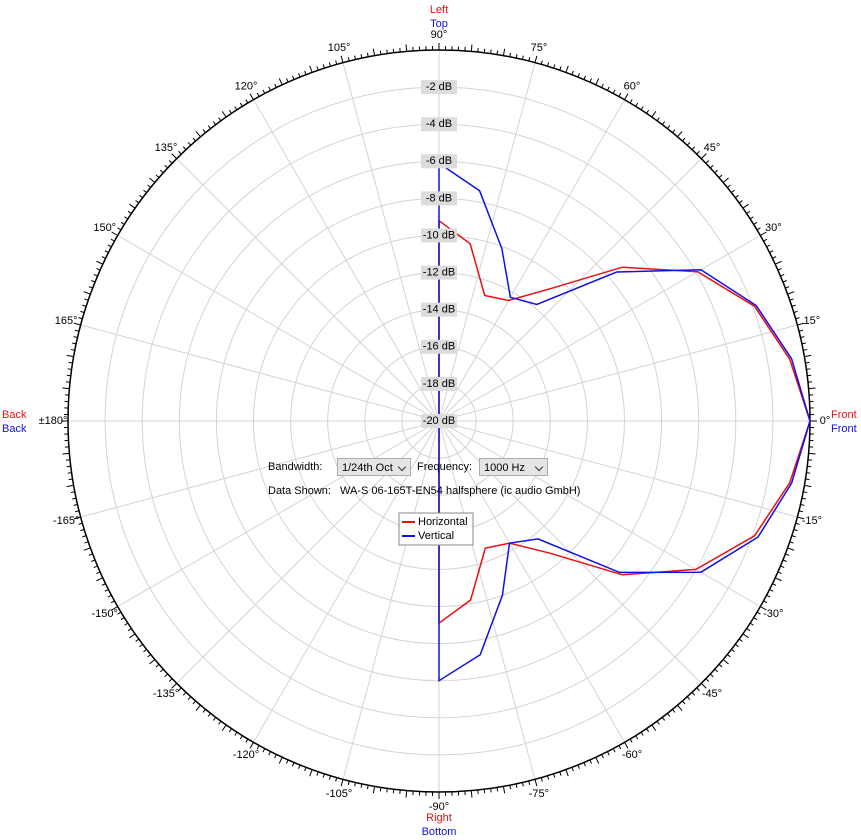 The width and height of the screenshot is (861, 840). What do you see at coordinates (439, 161) in the screenshot?
I see `r-tick-label: -6 dB` at bounding box center [439, 161].